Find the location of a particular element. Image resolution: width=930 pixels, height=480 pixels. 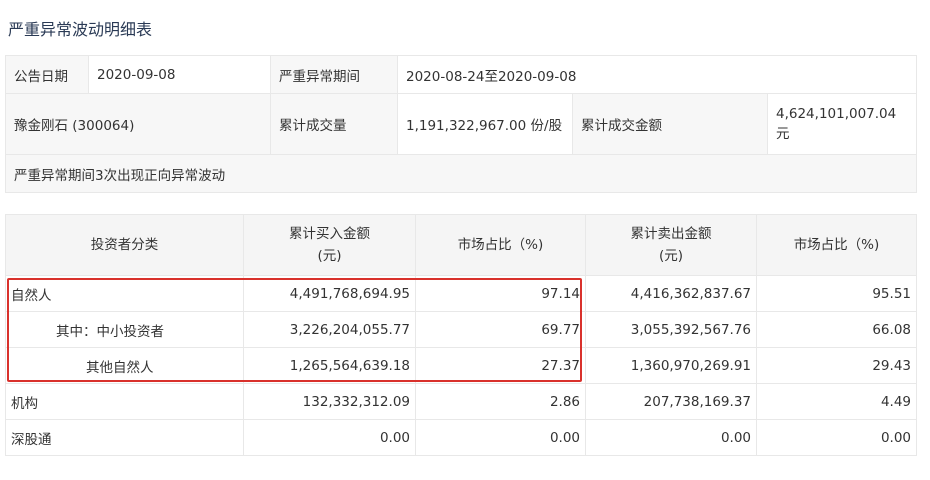

buy-share-cell: 69.77 is located at coordinates (500, 329).